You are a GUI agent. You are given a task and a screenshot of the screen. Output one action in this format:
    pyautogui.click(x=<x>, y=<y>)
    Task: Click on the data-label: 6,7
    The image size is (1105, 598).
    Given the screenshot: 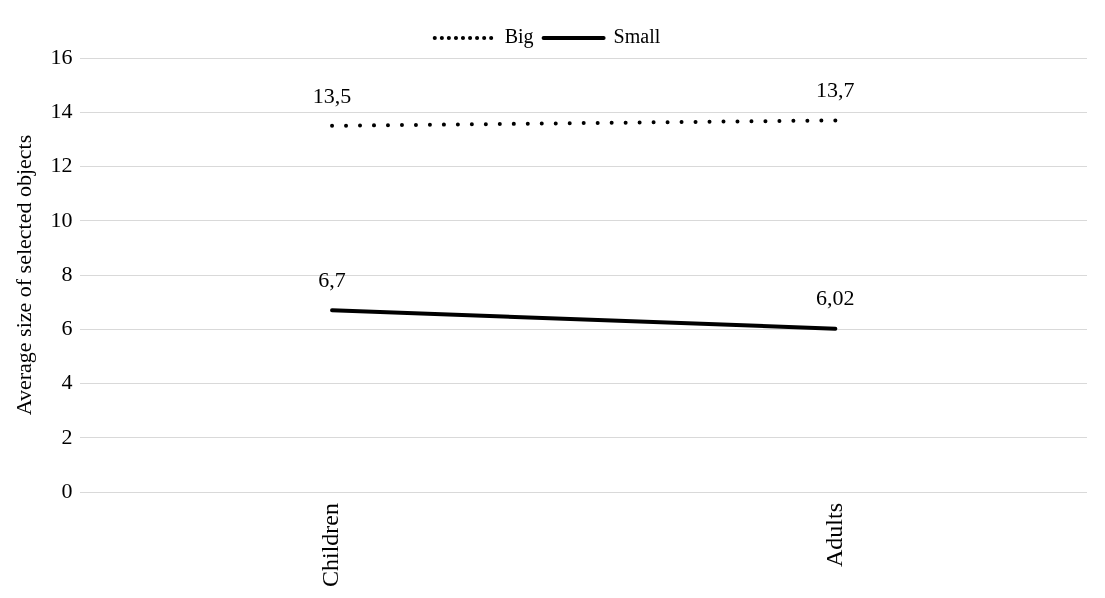 What is the action you would take?
    pyautogui.click(x=332, y=280)
    